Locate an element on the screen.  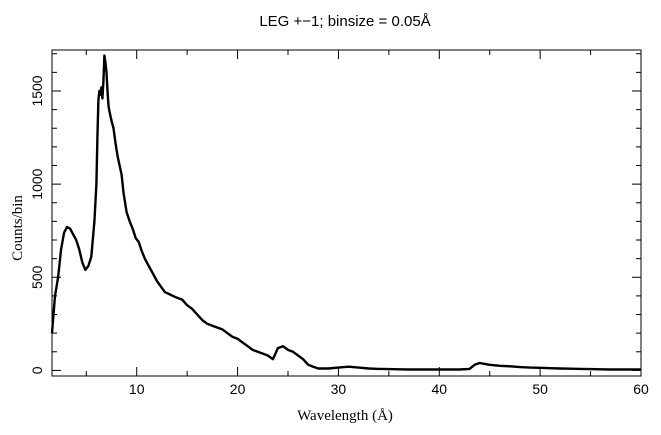
y-tick-label: 0 is located at coordinates (37, 370).